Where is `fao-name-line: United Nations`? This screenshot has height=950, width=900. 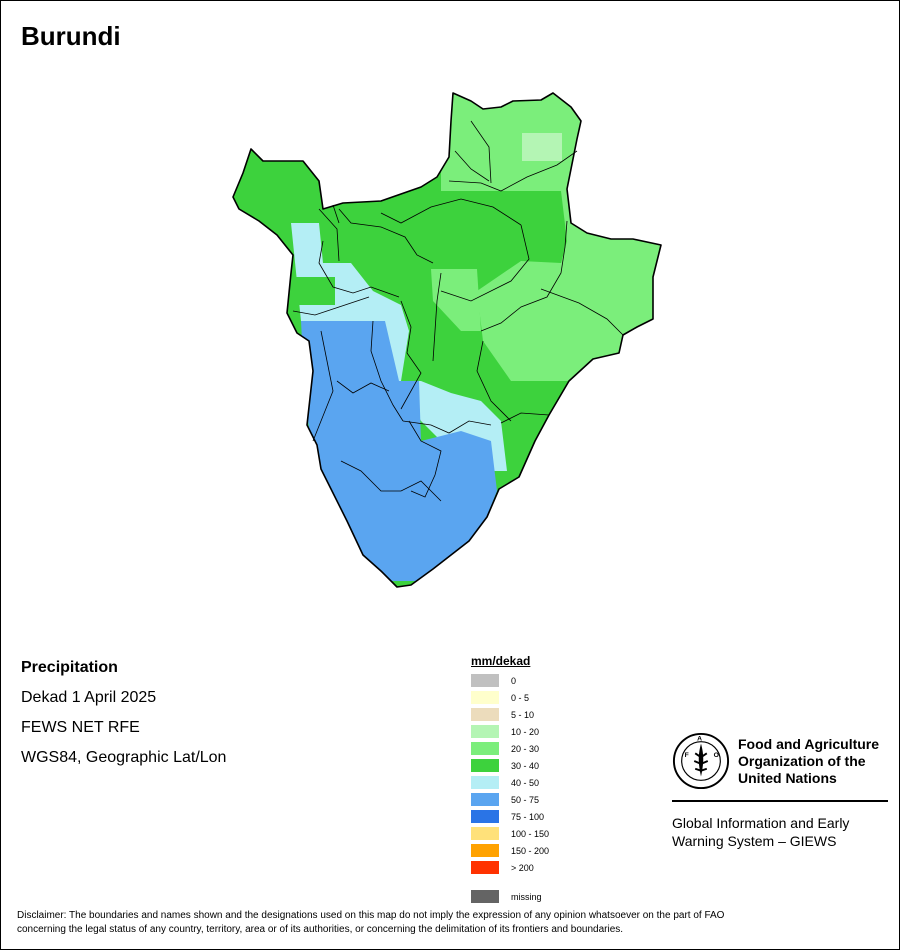 fao-name-line: United Nations is located at coordinates (787, 777).